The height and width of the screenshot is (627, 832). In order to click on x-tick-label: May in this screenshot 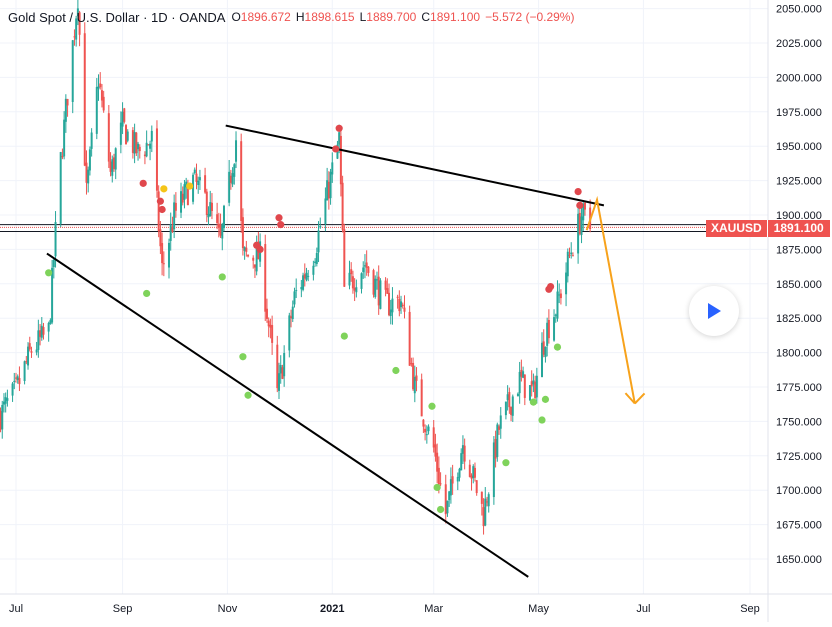, I will do `click(538, 609)`.